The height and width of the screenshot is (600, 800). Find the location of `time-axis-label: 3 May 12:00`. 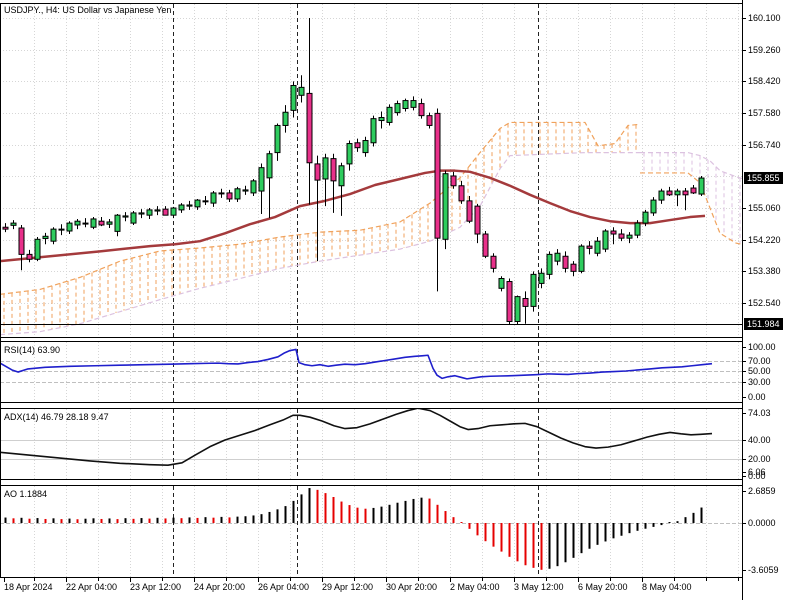

time-axis-label: 3 May 12:00 is located at coordinates (539, 587).